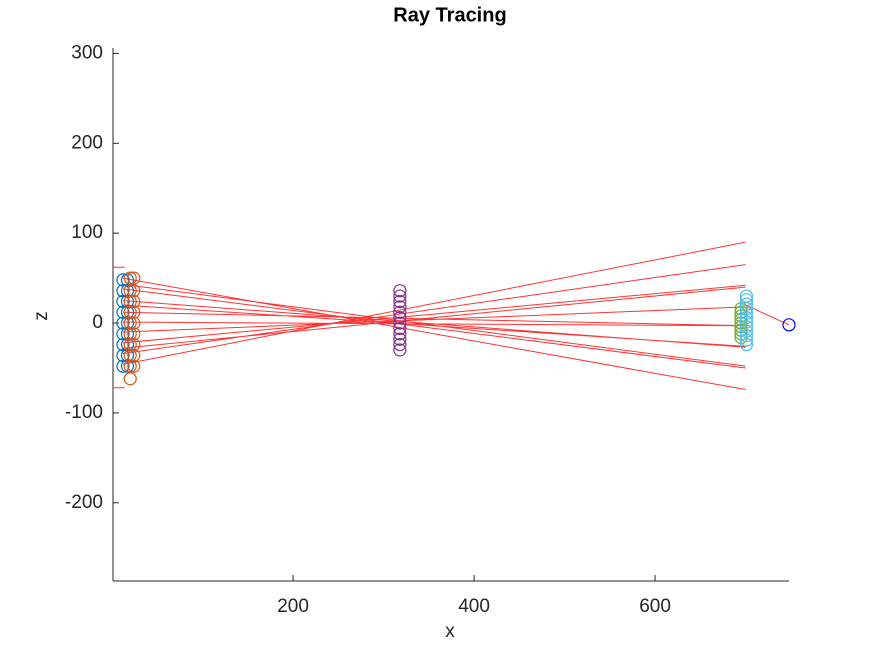 The height and width of the screenshot is (659, 872). What do you see at coordinates (87, 142) in the screenshot?
I see `y-tick-label: 200` at bounding box center [87, 142].